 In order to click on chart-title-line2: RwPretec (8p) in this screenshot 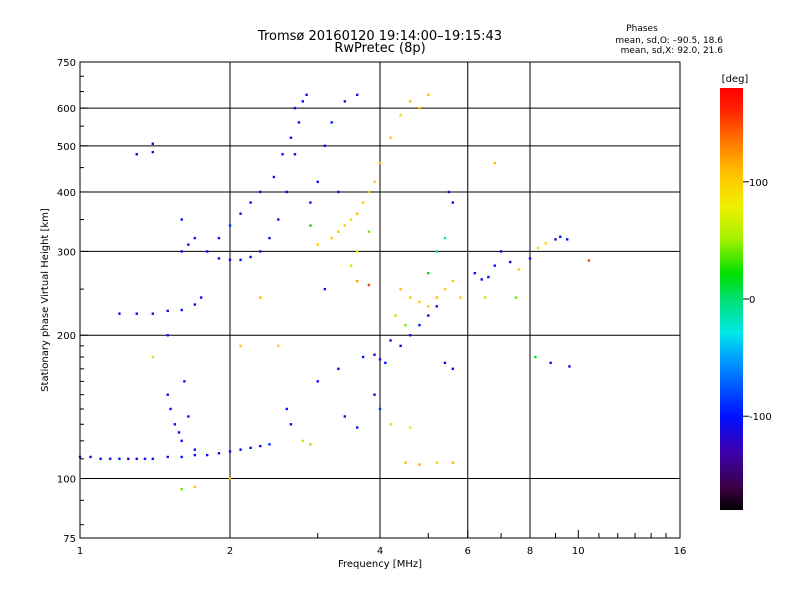, I will do `click(379, 48)`.